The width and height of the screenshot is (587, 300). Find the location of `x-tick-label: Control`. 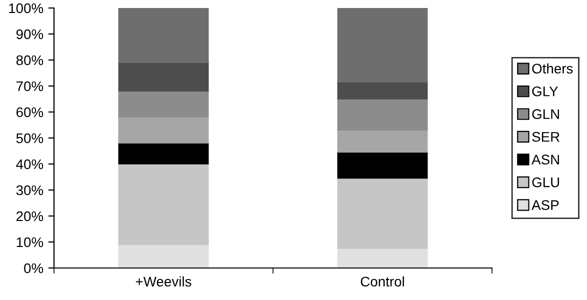

x-tick-label: Control is located at coordinates (382, 281).